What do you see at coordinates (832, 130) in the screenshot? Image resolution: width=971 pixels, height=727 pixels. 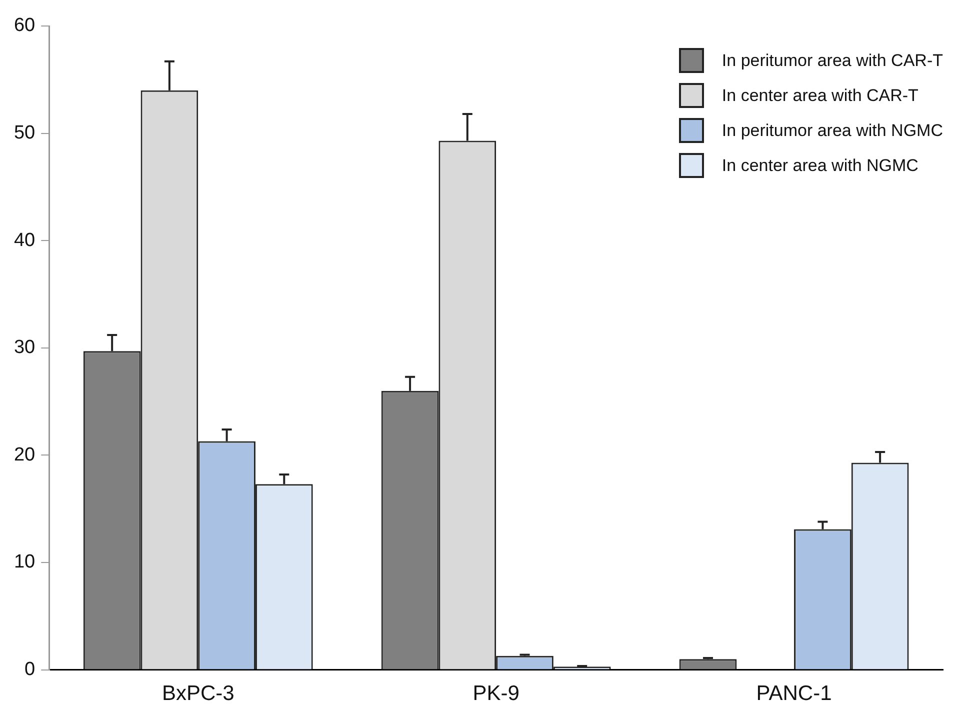 I see `legend-label: In peritumor area with NGMC` at bounding box center [832, 130].